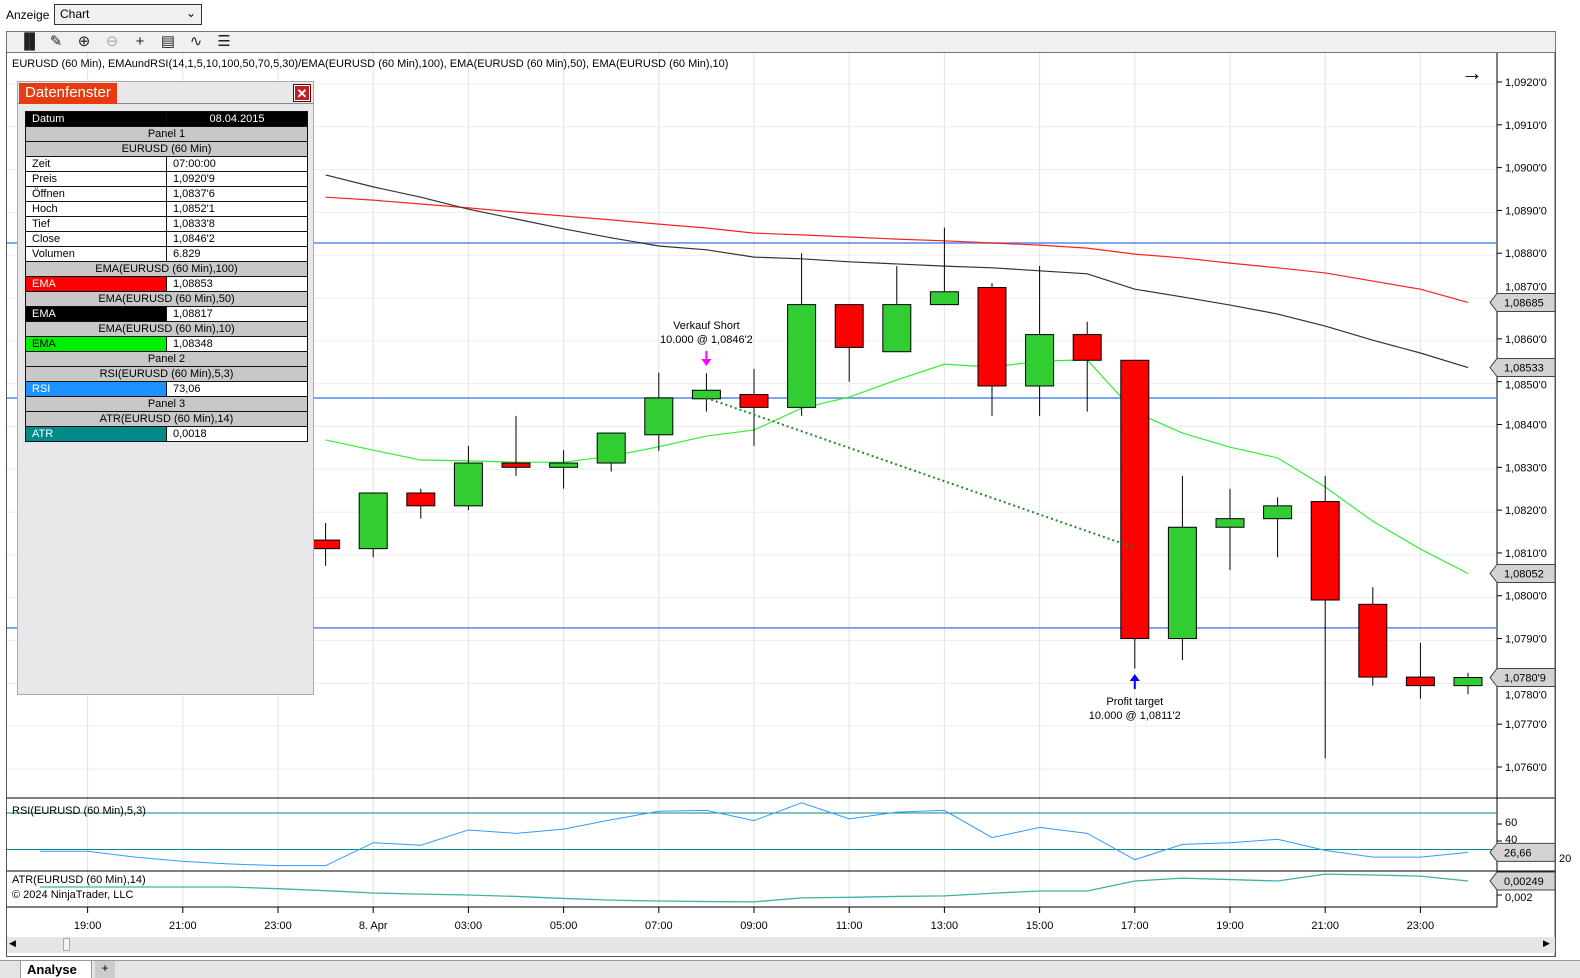 The width and height of the screenshot is (1580, 978). I want to click on indicator-value: 1,08853, so click(237, 284).